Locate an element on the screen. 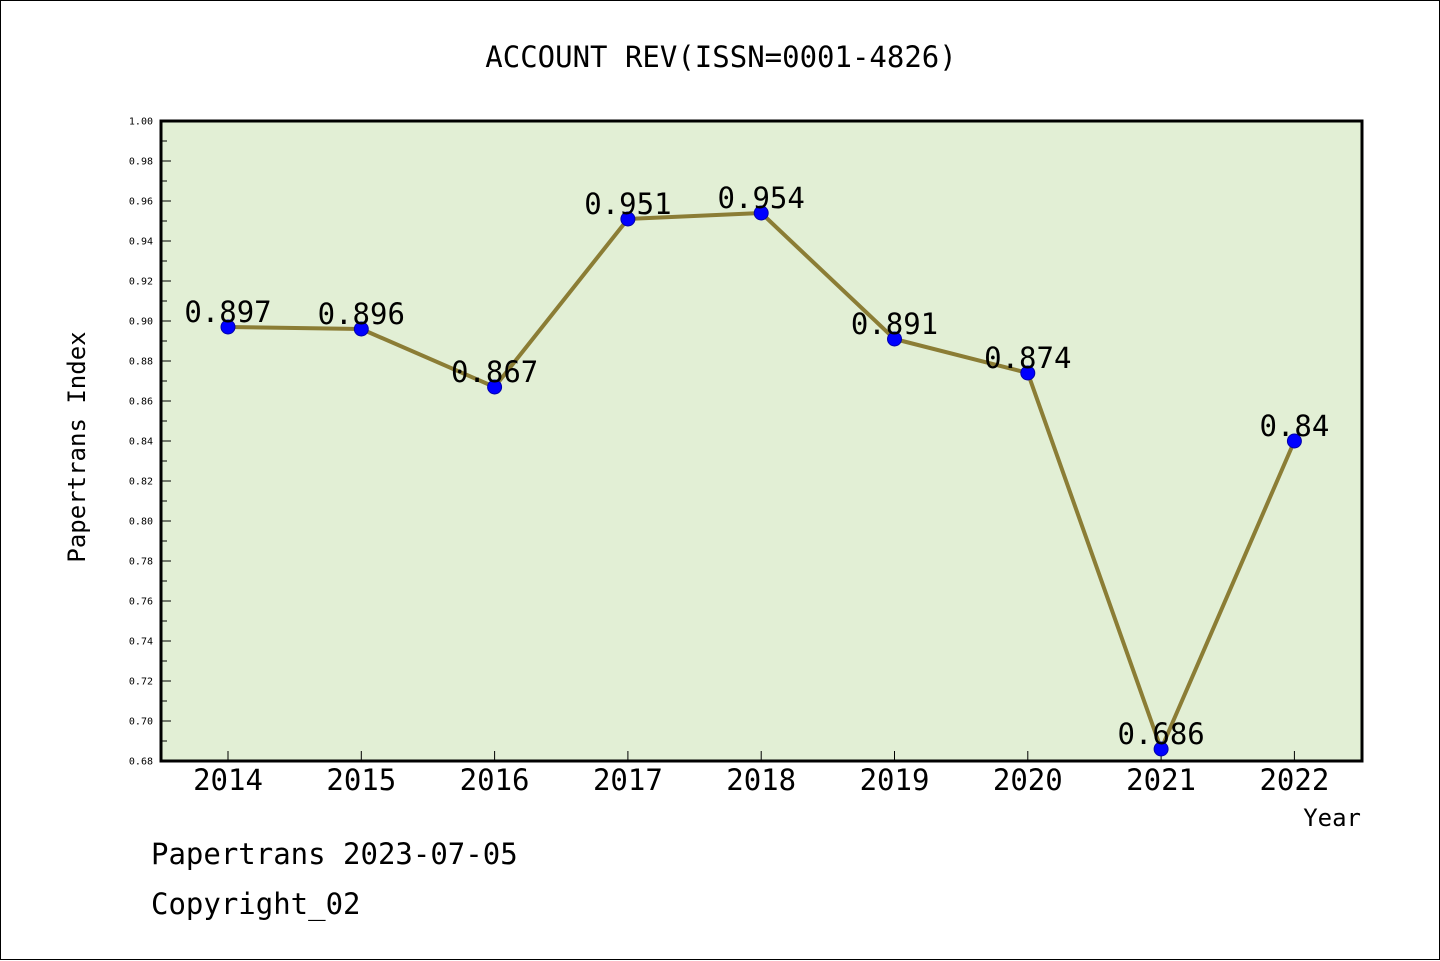 The width and height of the screenshot is (1440, 961). y-tick-label: 0.68 is located at coordinates (141, 762).